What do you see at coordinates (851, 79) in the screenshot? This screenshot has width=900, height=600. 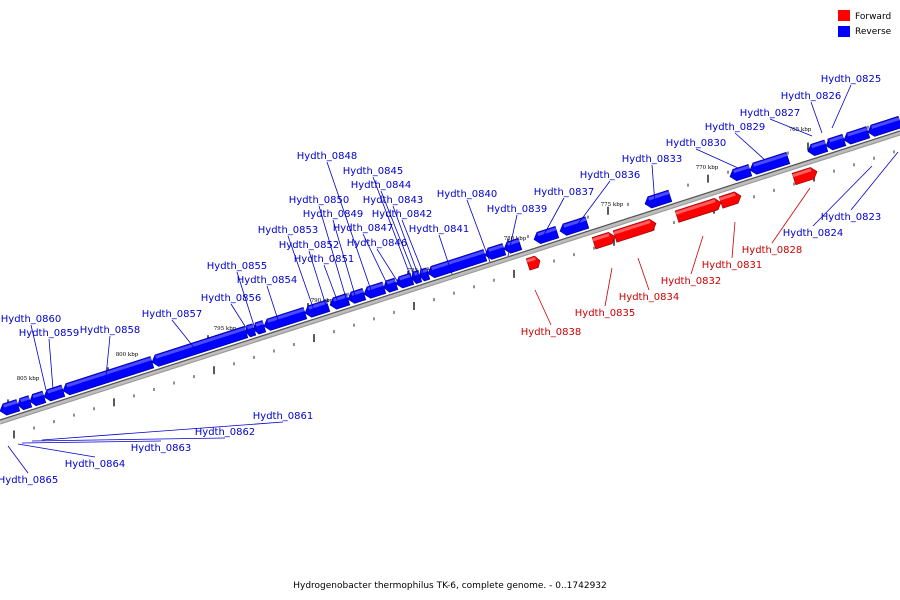 I see `gene-label: Hydth_0825` at bounding box center [851, 79].